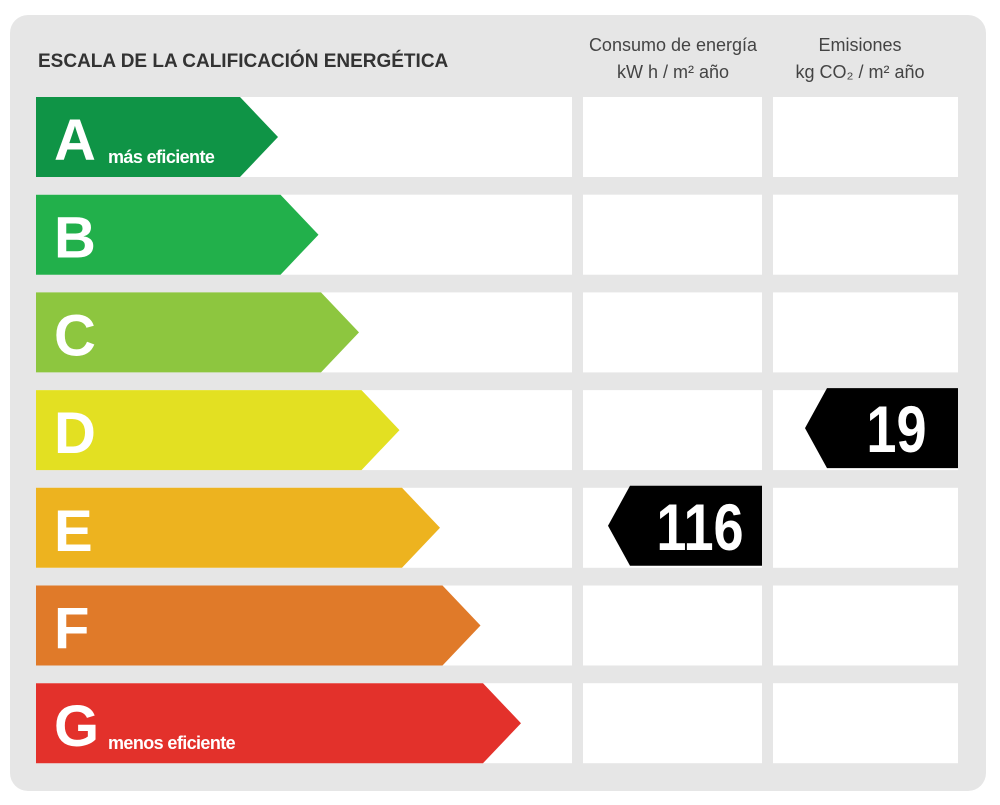 This screenshot has width=1000, height=805. Describe the element at coordinates (673, 72) in the screenshot. I see `consumption-unit: kW h / m² año` at that location.